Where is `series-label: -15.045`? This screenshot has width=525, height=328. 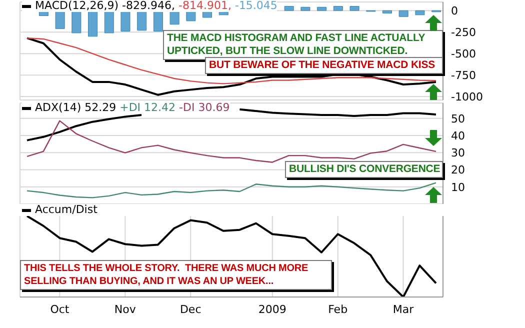 series-label: -15.045 is located at coordinates (256, 6).